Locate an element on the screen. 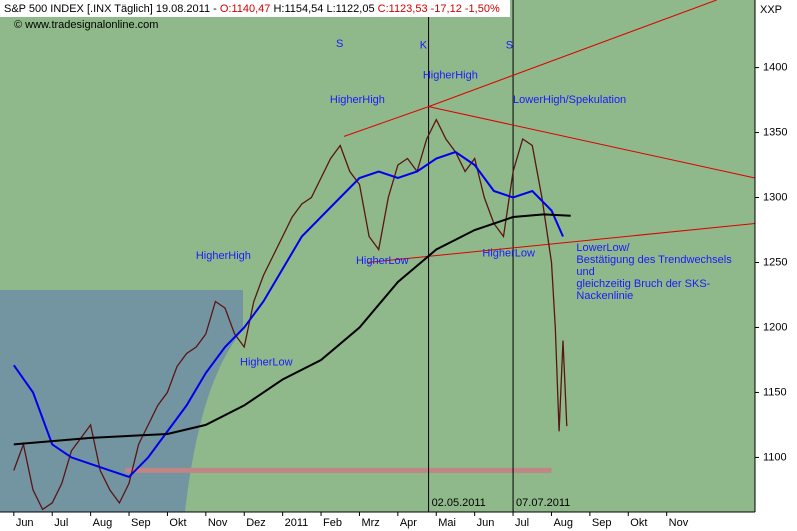 This screenshot has height=531, width=797. marker-label: 02.05.2011 is located at coordinates (459, 503).